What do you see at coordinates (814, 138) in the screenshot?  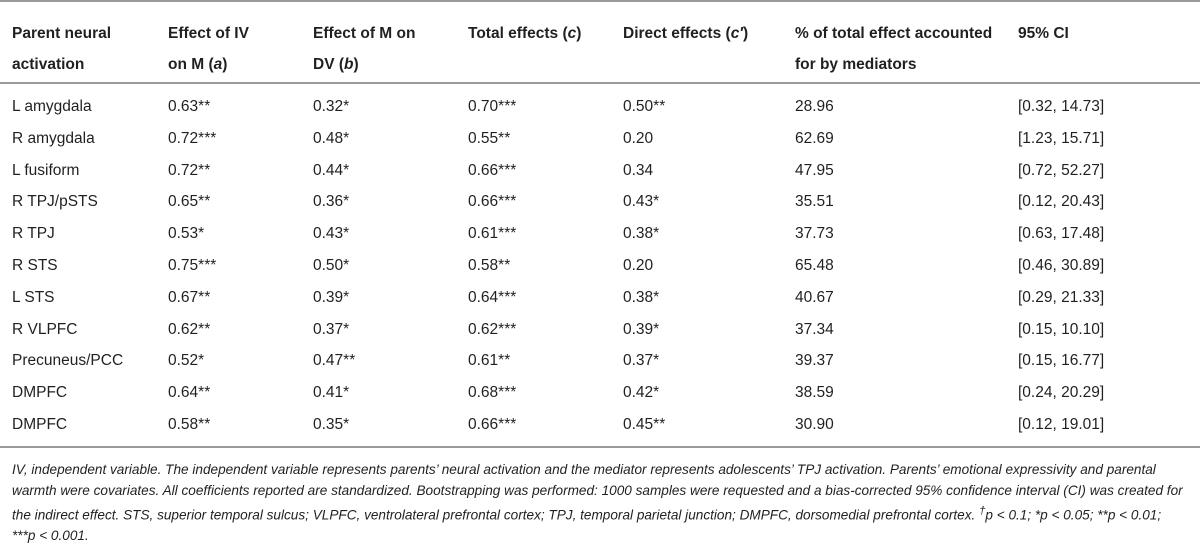 I see `table-cell: 62.69` at bounding box center [814, 138].